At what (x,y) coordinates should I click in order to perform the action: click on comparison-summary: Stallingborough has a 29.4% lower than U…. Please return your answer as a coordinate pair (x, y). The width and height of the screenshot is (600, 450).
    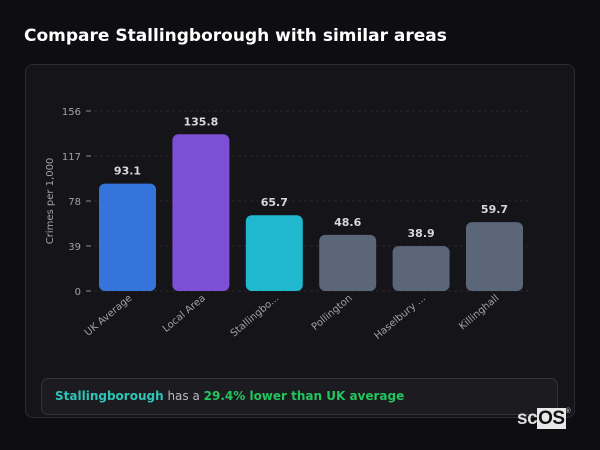
    Looking at the image, I should click on (299, 396).